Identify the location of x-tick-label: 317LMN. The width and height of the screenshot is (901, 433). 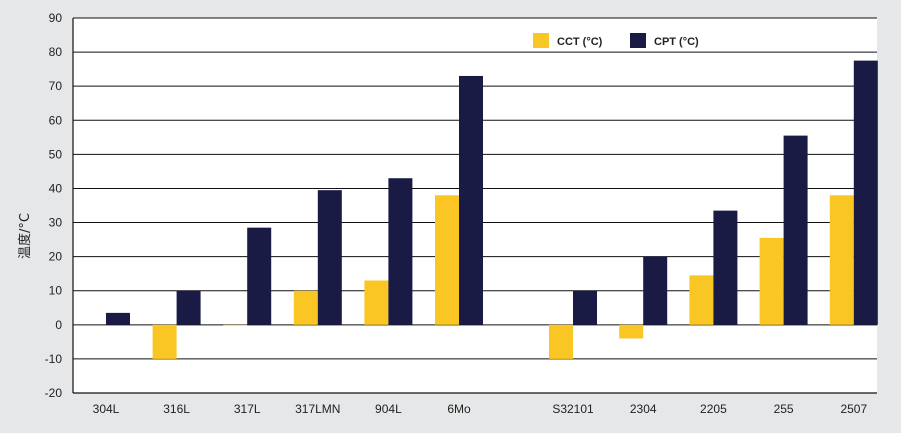
(317, 409).